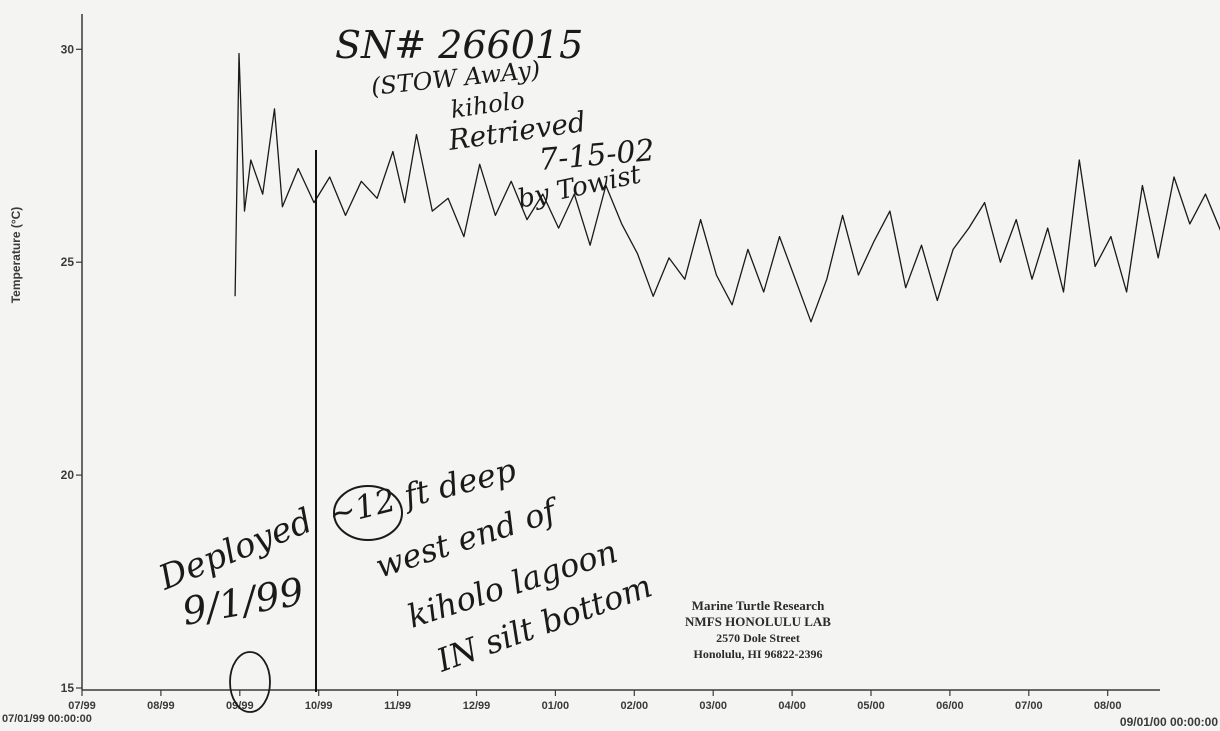 Image resolution: width=1220 pixels, height=731 pixels. I want to click on x-tick-label: 08/00, so click(1108, 706).